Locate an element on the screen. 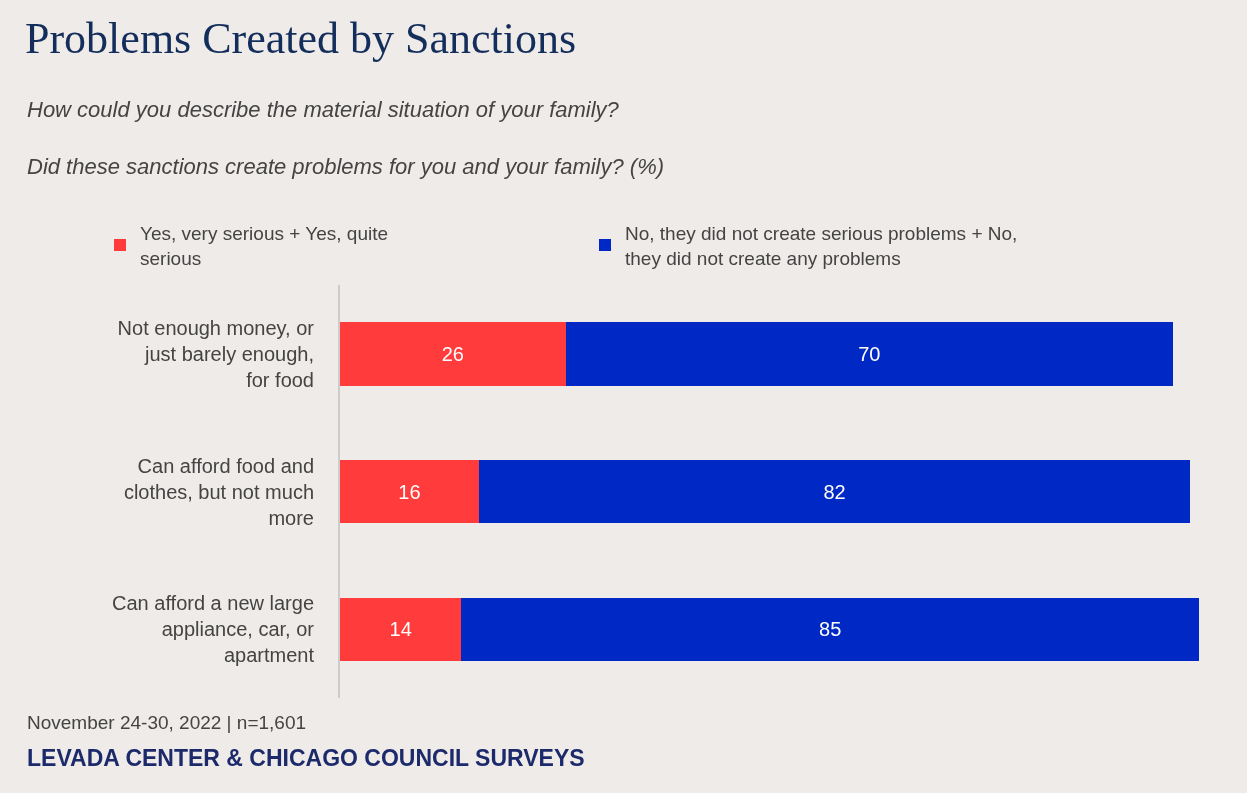 The height and width of the screenshot is (793, 1247). data-label: 70 is located at coordinates (869, 353).